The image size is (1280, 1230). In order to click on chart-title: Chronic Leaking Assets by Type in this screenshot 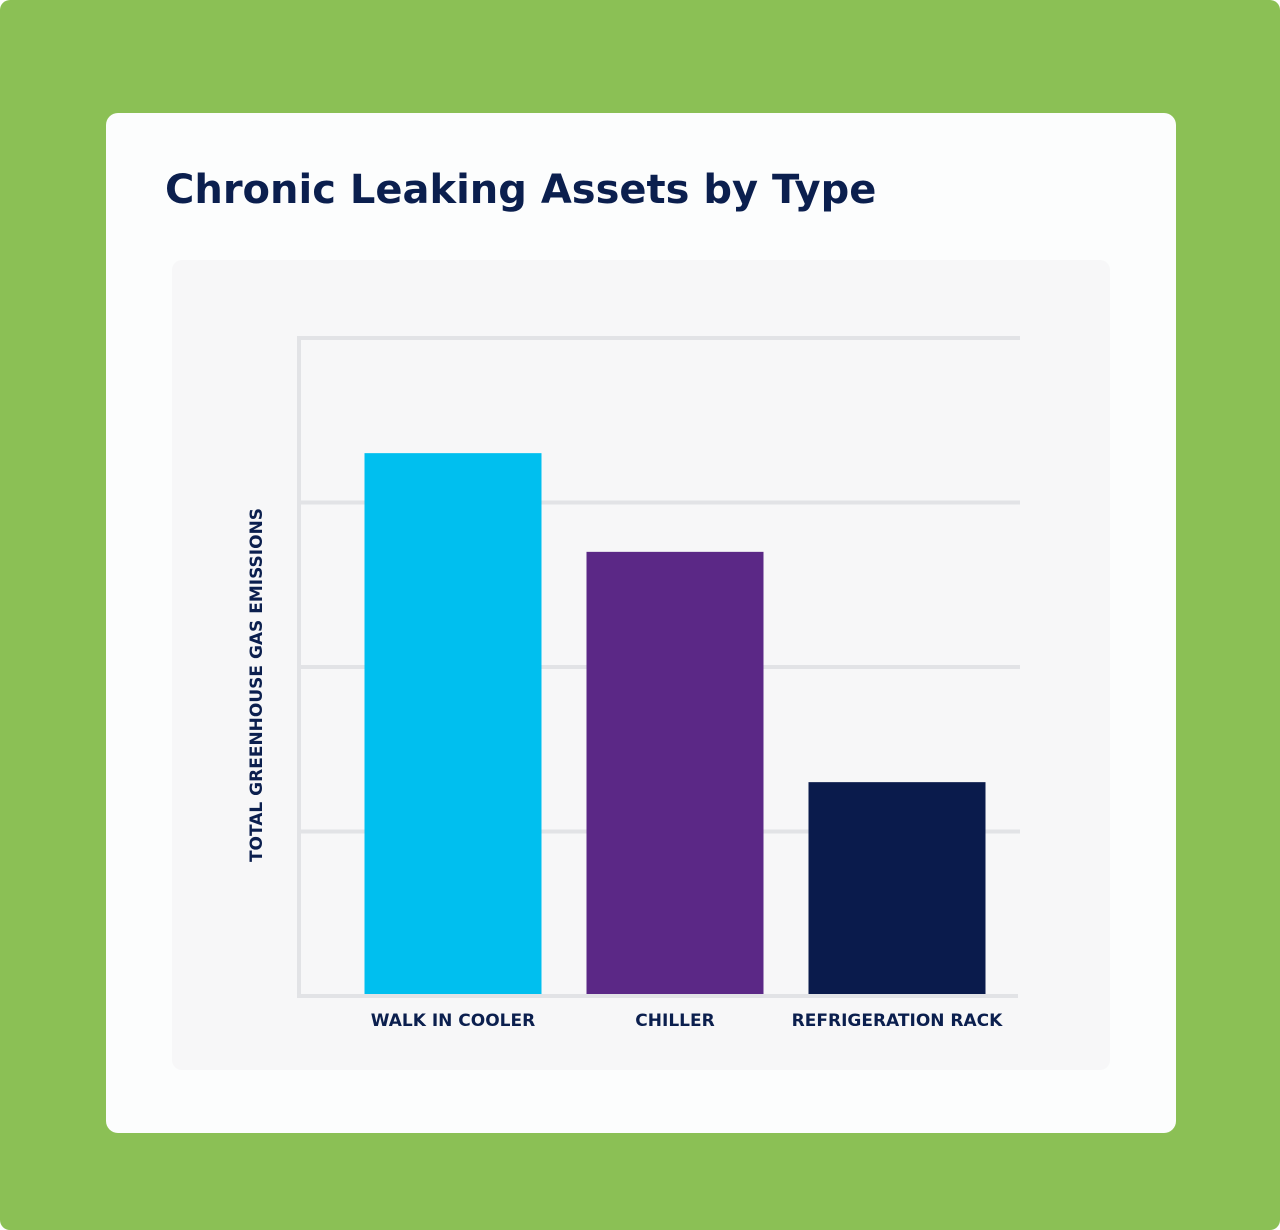, I will do `click(520, 190)`.